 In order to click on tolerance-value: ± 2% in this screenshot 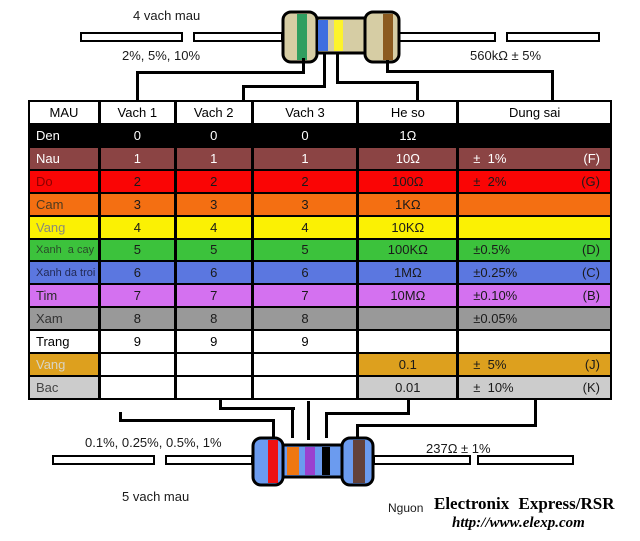, I will do `click(490, 181)`.